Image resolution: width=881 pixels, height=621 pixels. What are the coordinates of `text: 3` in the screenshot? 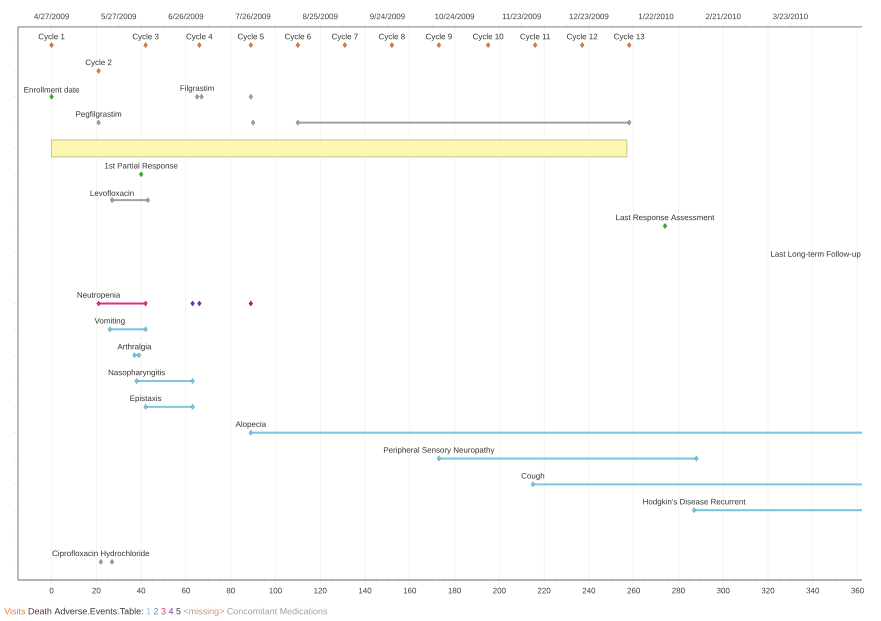 It's located at (163, 611).